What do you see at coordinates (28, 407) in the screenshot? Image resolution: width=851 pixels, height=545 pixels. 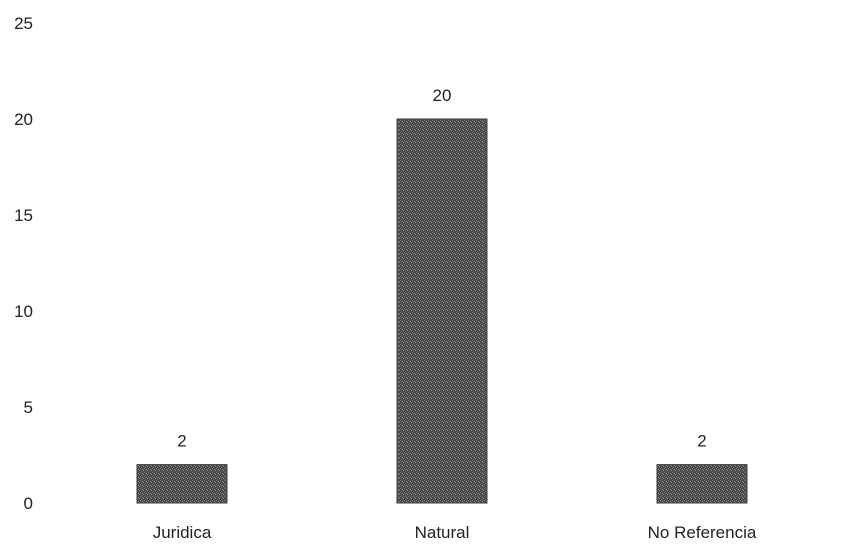 I see `y-tick-label: 5` at bounding box center [28, 407].